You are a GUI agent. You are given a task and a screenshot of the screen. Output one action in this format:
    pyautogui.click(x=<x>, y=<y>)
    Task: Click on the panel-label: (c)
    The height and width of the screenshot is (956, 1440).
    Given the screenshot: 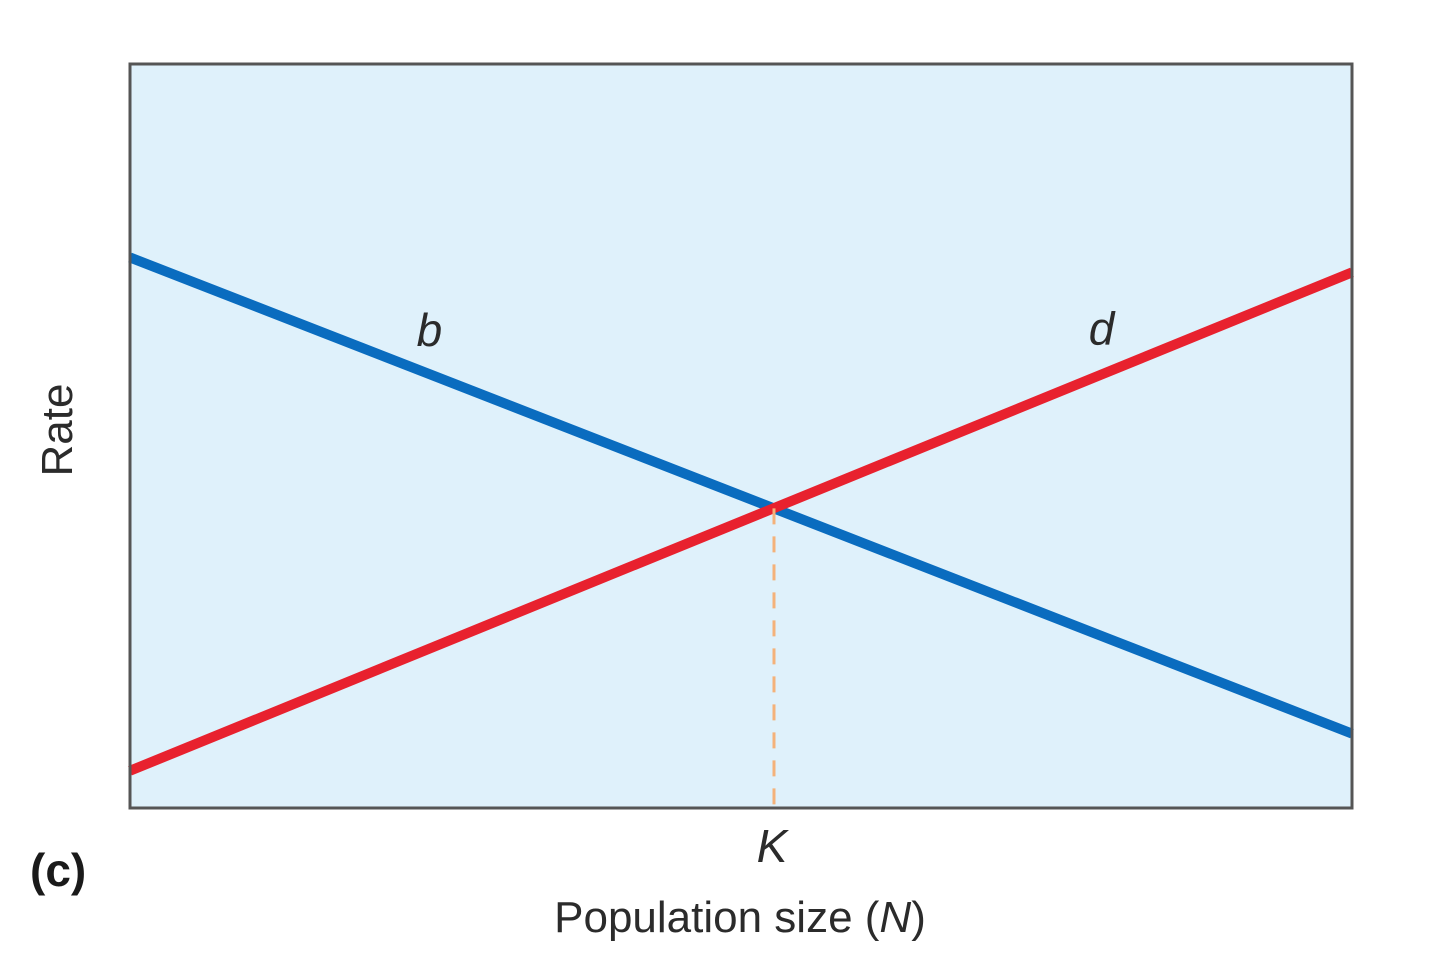 What is the action you would take?
    pyautogui.click(x=58, y=870)
    